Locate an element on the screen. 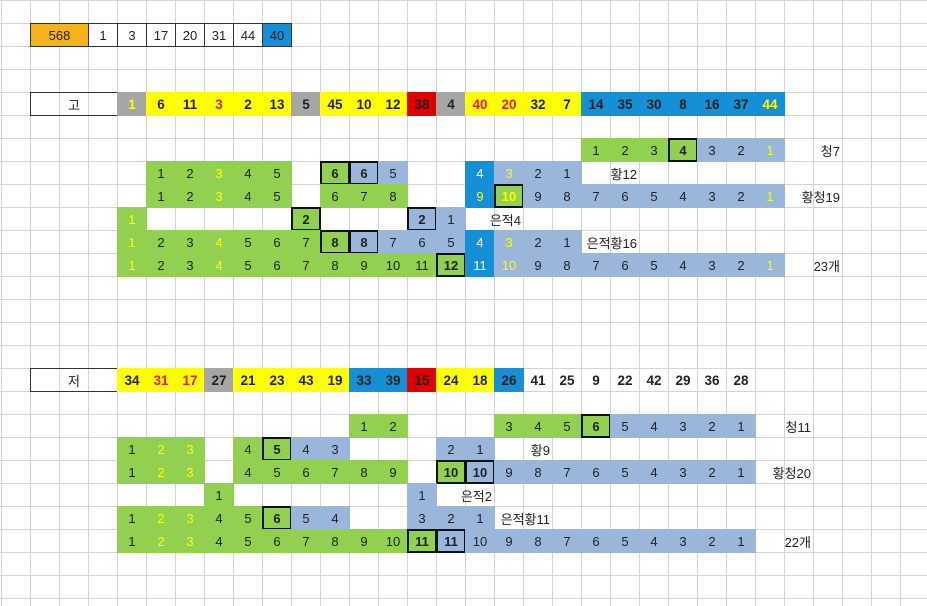  go-number-cell: 4 is located at coordinates (451, 104).